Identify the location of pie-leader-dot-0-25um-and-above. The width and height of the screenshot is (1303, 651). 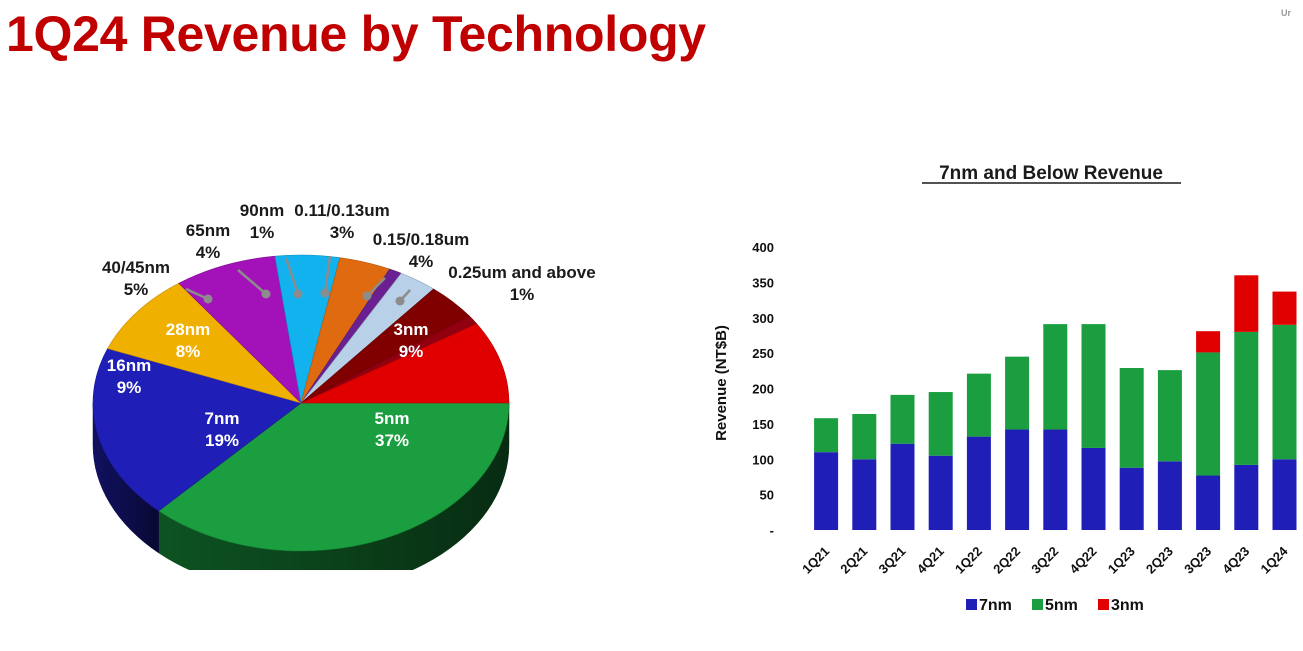
(400, 301).